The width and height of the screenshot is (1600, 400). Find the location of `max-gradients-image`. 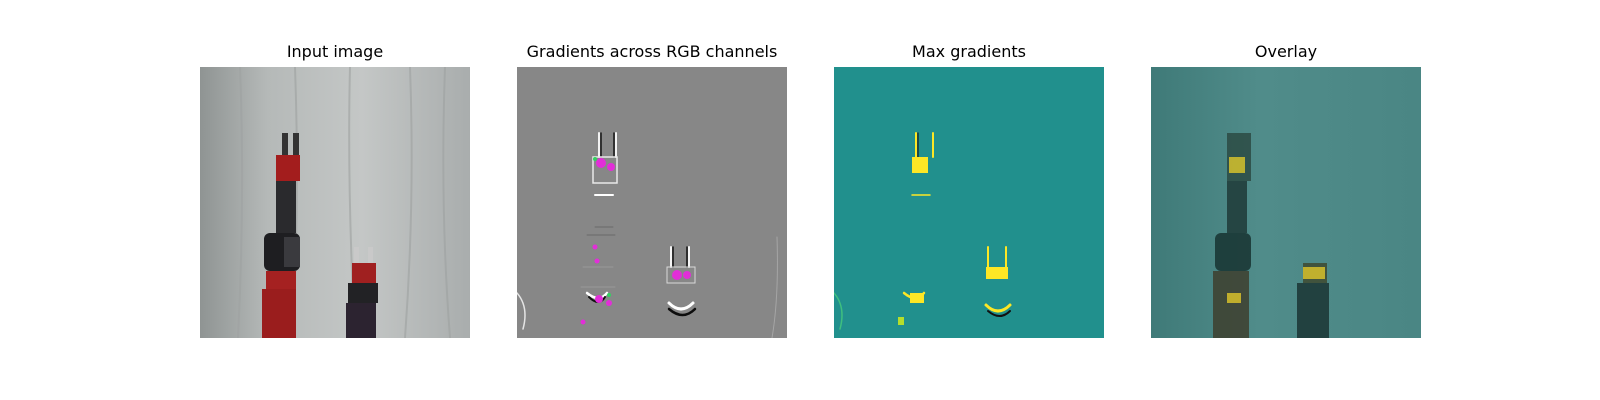

max-gradients-image is located at coordinates (969, 202).